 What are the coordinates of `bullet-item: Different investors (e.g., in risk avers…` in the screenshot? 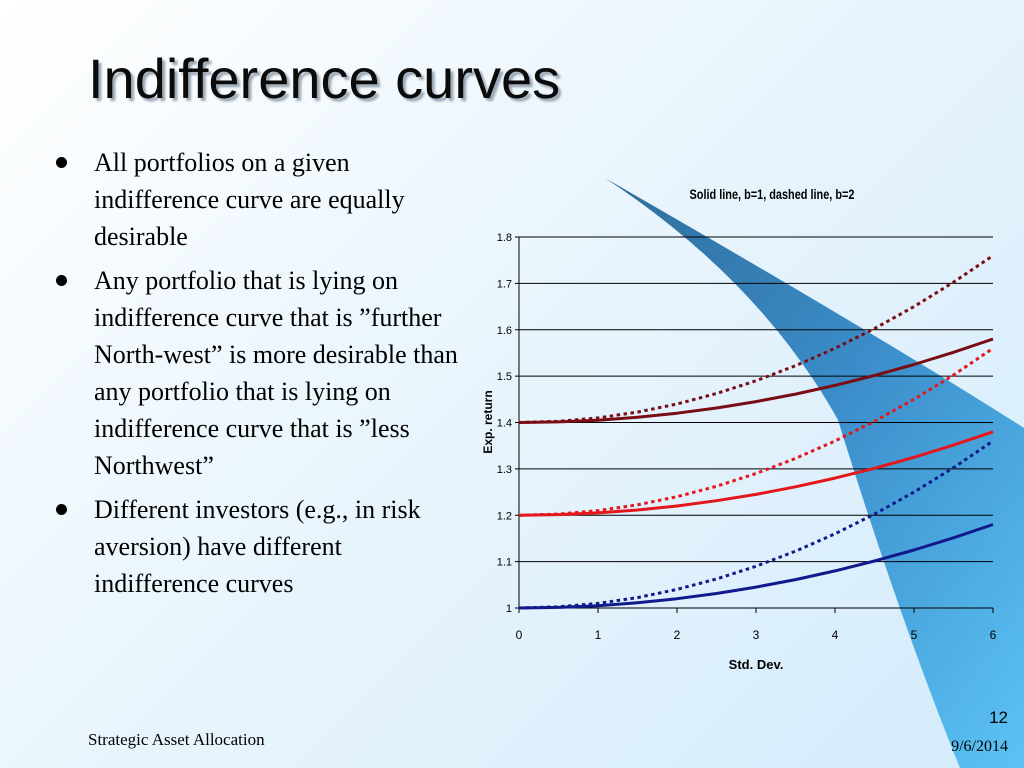 It's located at (262, 546).